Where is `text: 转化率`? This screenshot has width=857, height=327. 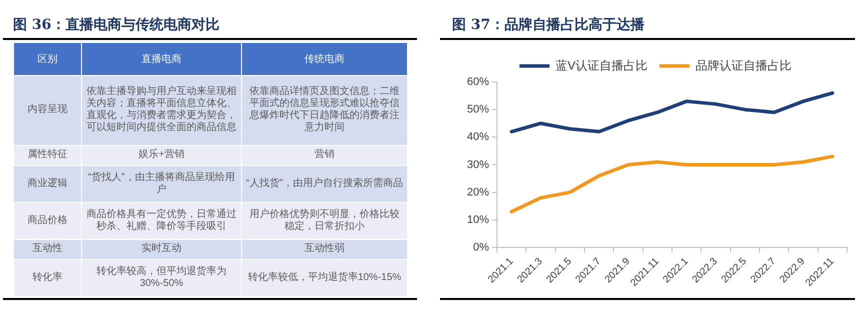
text: 转化率 is located at coordinates (47, 278).